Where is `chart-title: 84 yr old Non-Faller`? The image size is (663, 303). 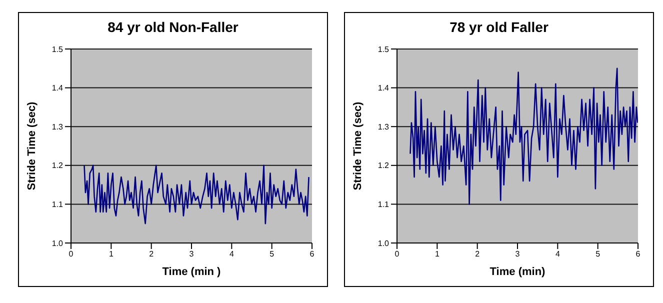
chart-title: 84 yr old Non-Faller is located at coordinates (173, 28).